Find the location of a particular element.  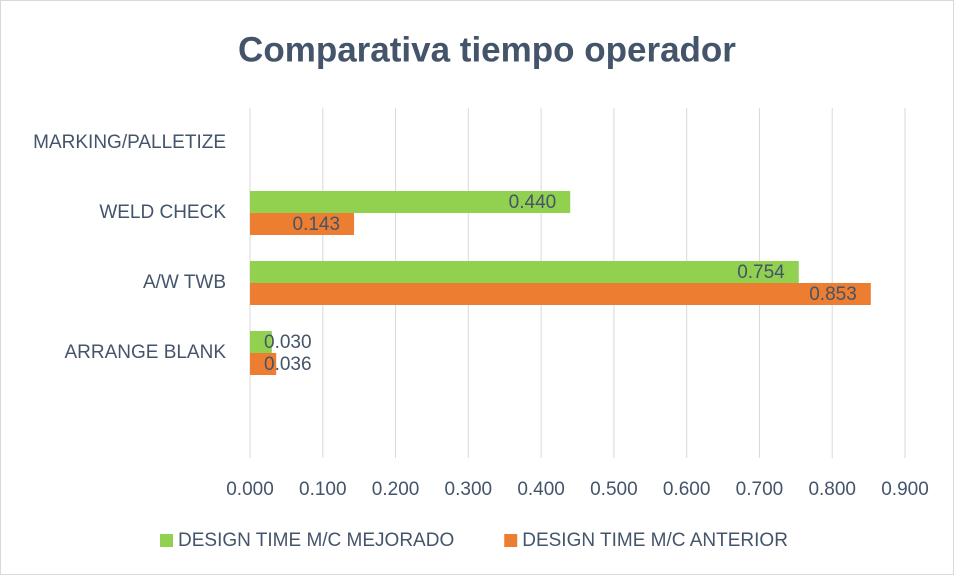

x-tick-label: 0.800 is located at coordinates (832, 489).